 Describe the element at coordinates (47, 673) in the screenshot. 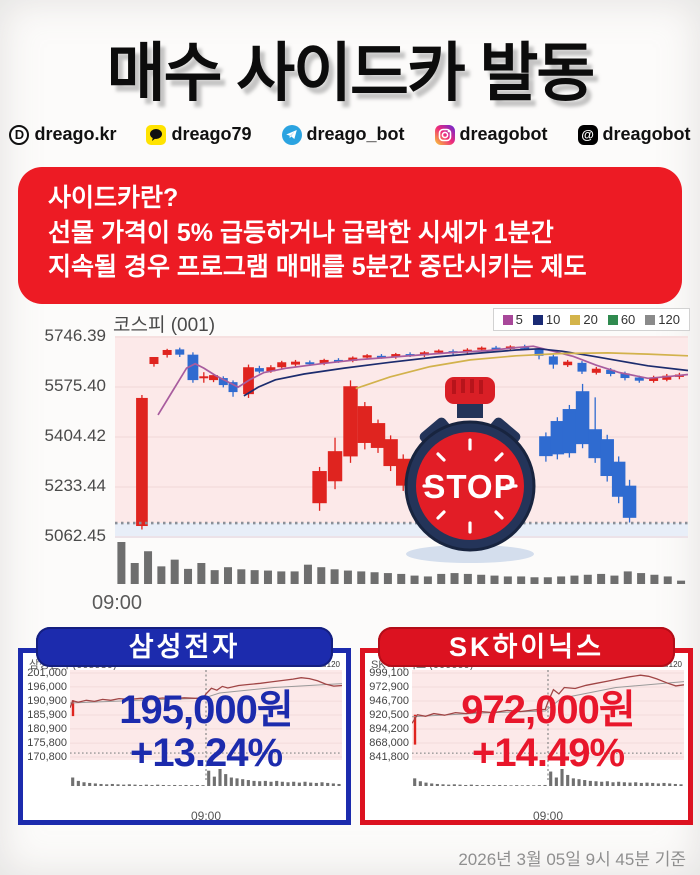

I see `y-tick-label: 201,000` at that location.